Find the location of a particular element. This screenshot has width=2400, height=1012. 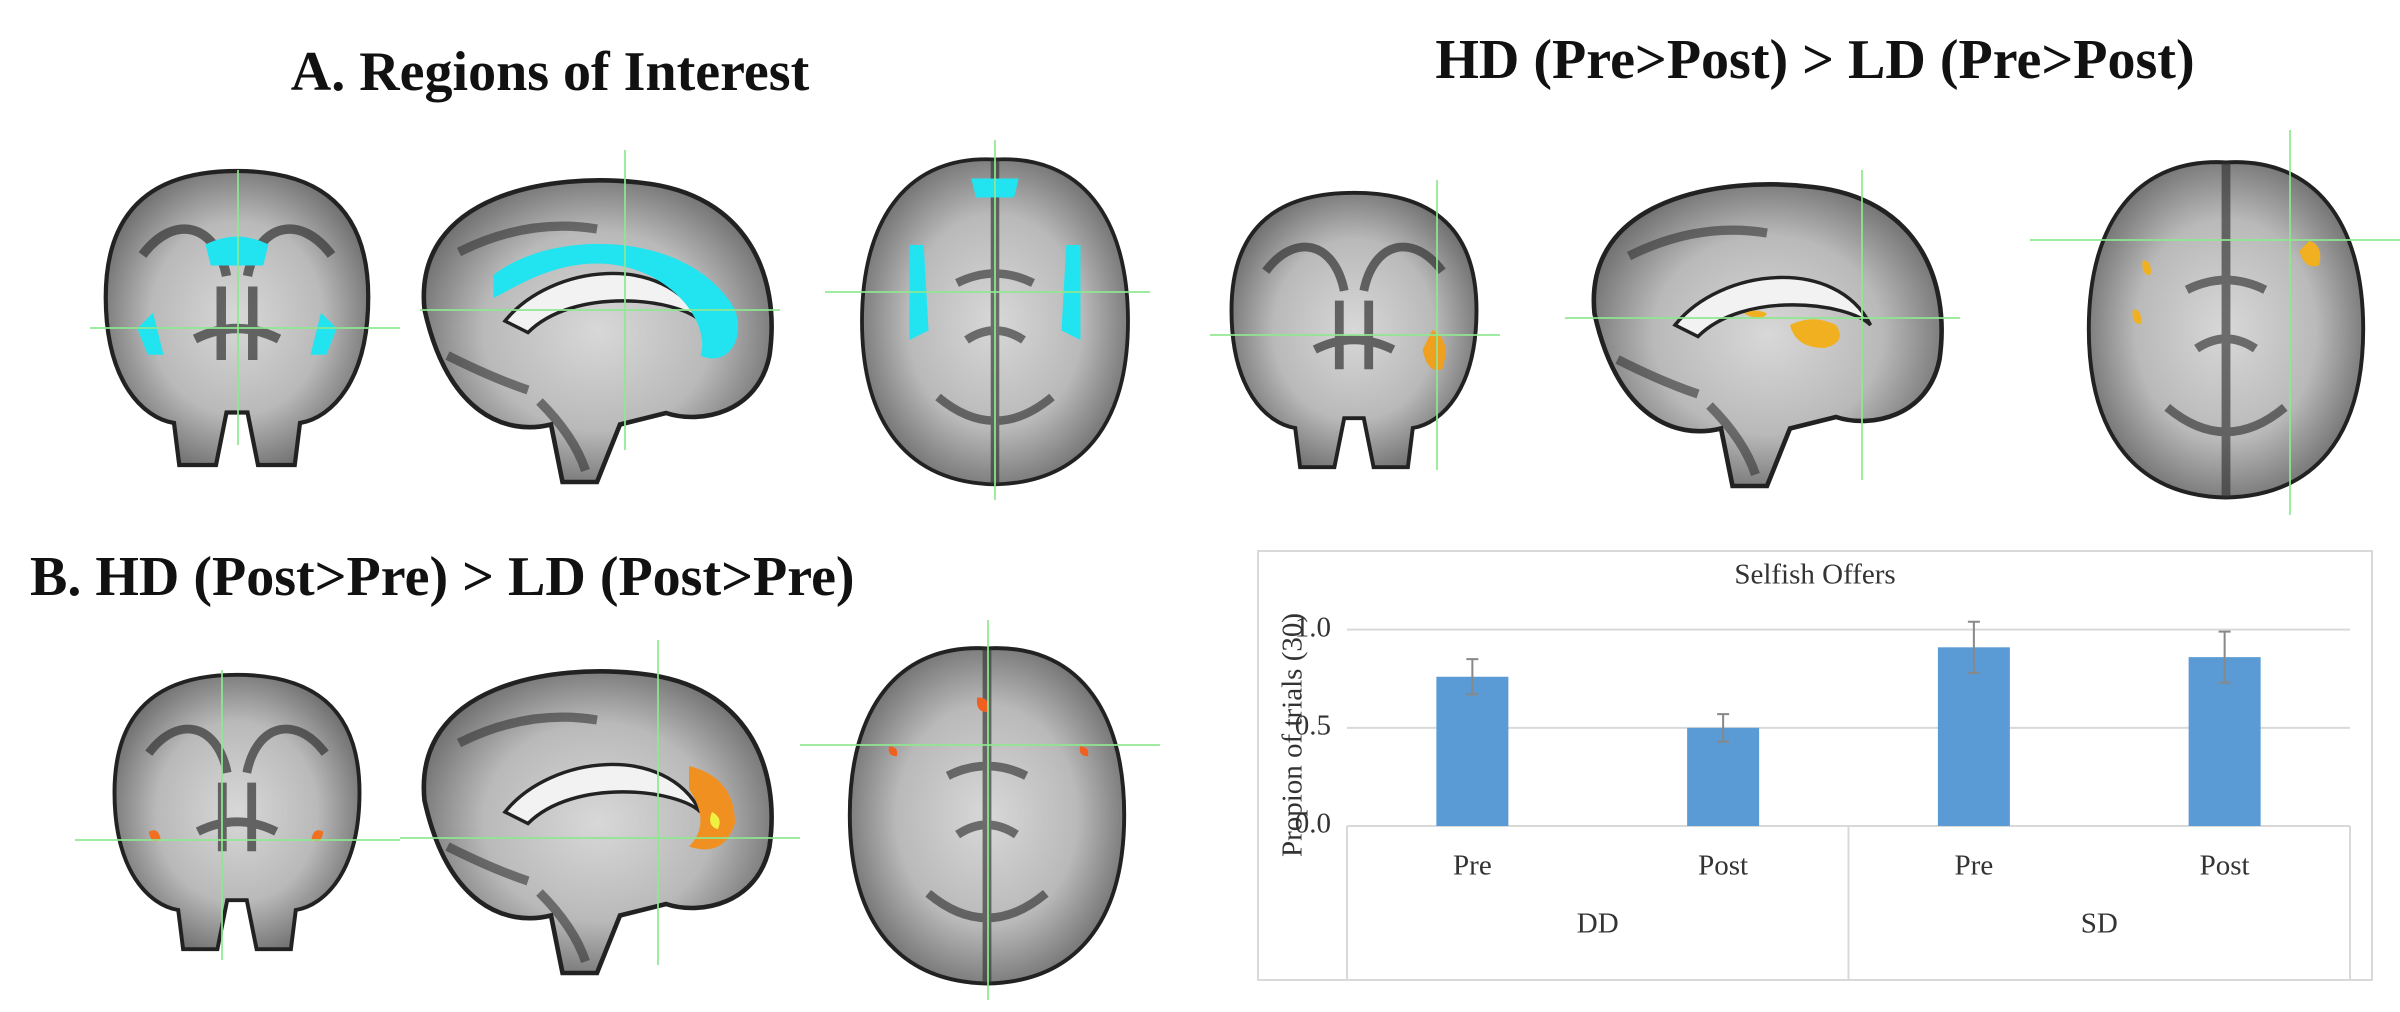

y-tick-label: 0.5 is located at coordinates (1313, 725).